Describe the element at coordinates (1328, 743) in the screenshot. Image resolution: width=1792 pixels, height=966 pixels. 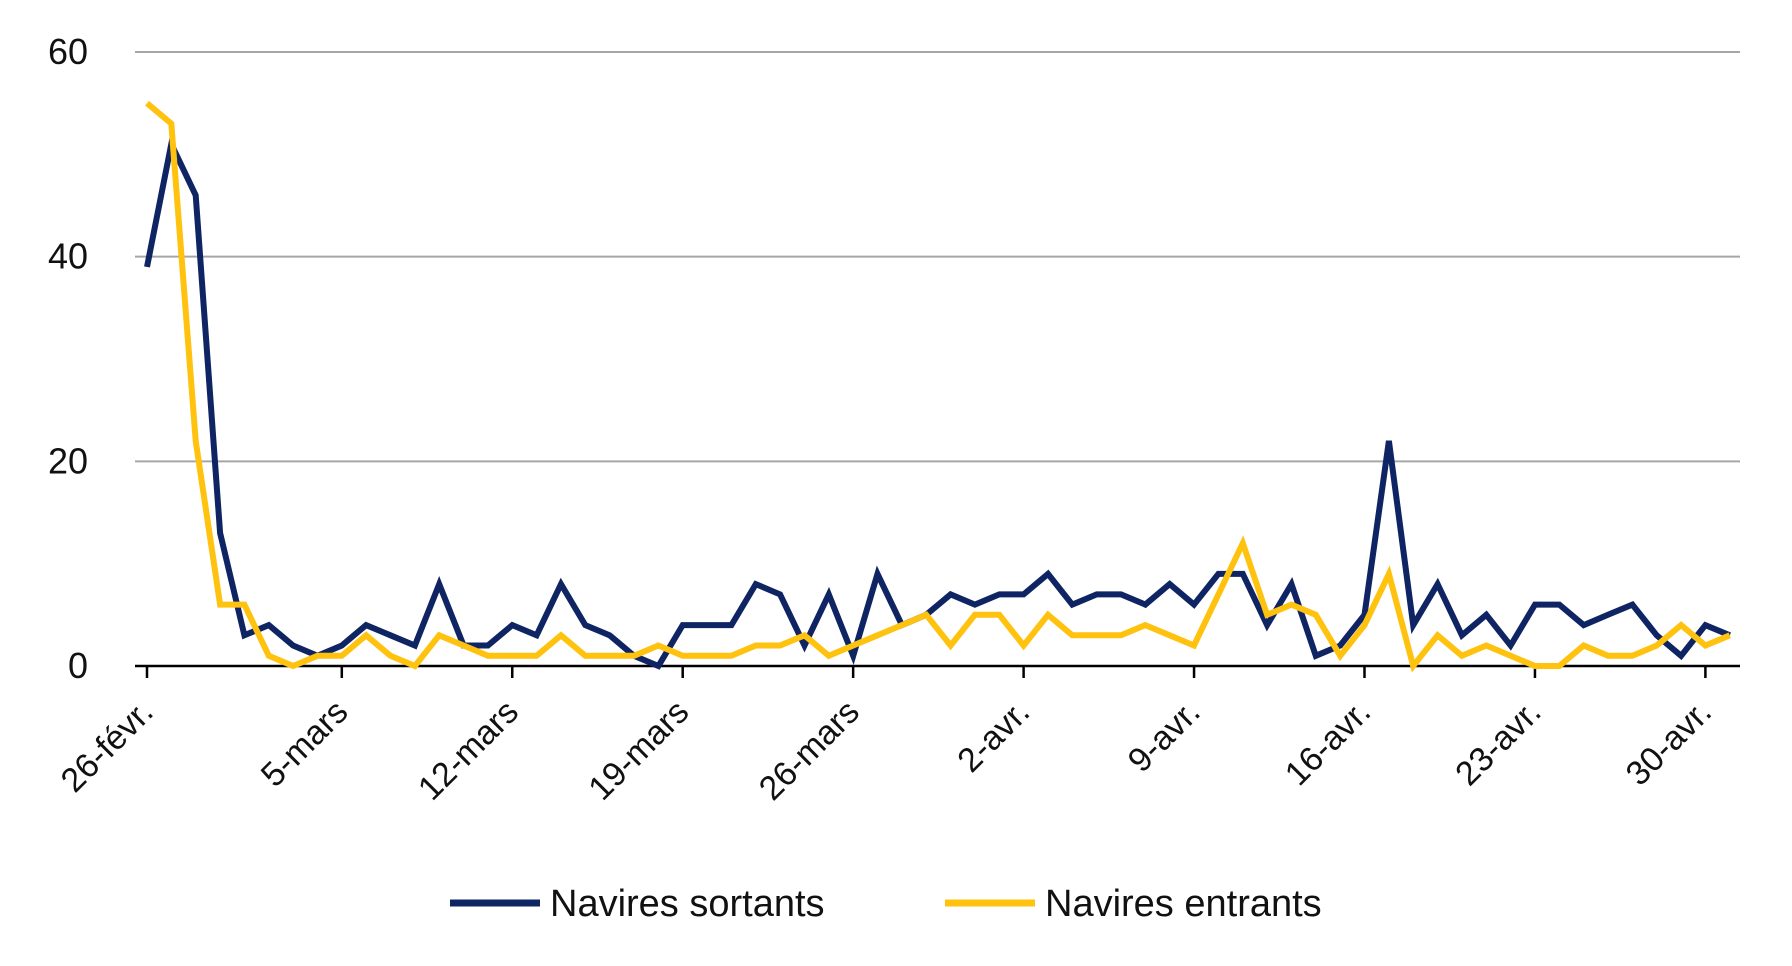
I see `x-tick-label: 16-avr.` at that location.